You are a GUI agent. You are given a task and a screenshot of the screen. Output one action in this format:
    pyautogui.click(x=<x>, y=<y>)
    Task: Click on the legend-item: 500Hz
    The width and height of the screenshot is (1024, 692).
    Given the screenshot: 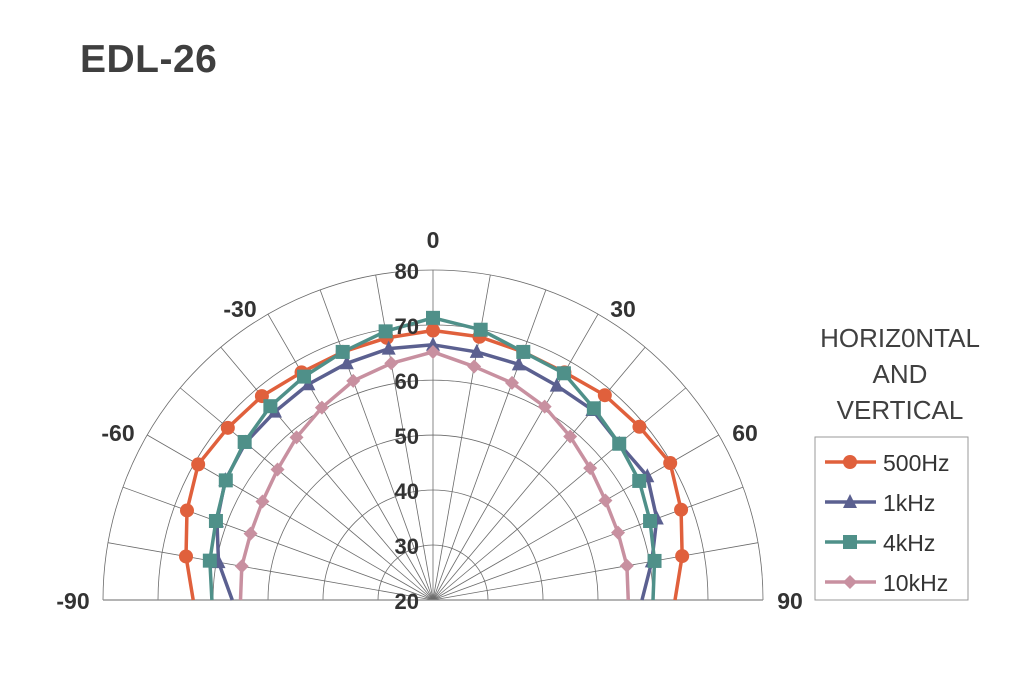 What is the action you would take?
    pyautogui.click(x=887, y=463)
    